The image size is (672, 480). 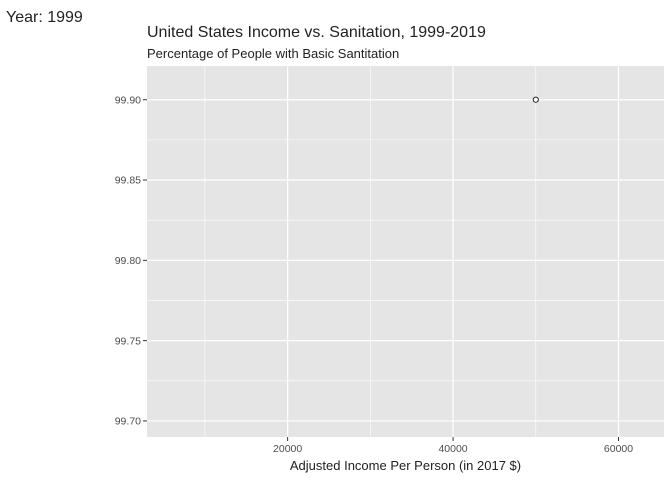 I want to click on x-tick-label: 60000, so click(x=618, y=449).